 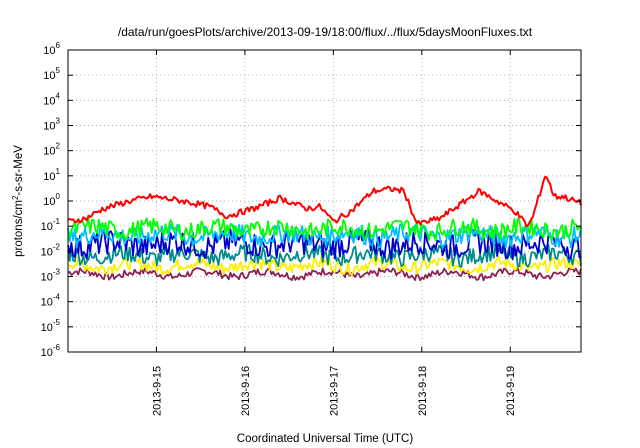 I want to click on y-tick-label: 10⁻⁶, so click(x=51, y=351).